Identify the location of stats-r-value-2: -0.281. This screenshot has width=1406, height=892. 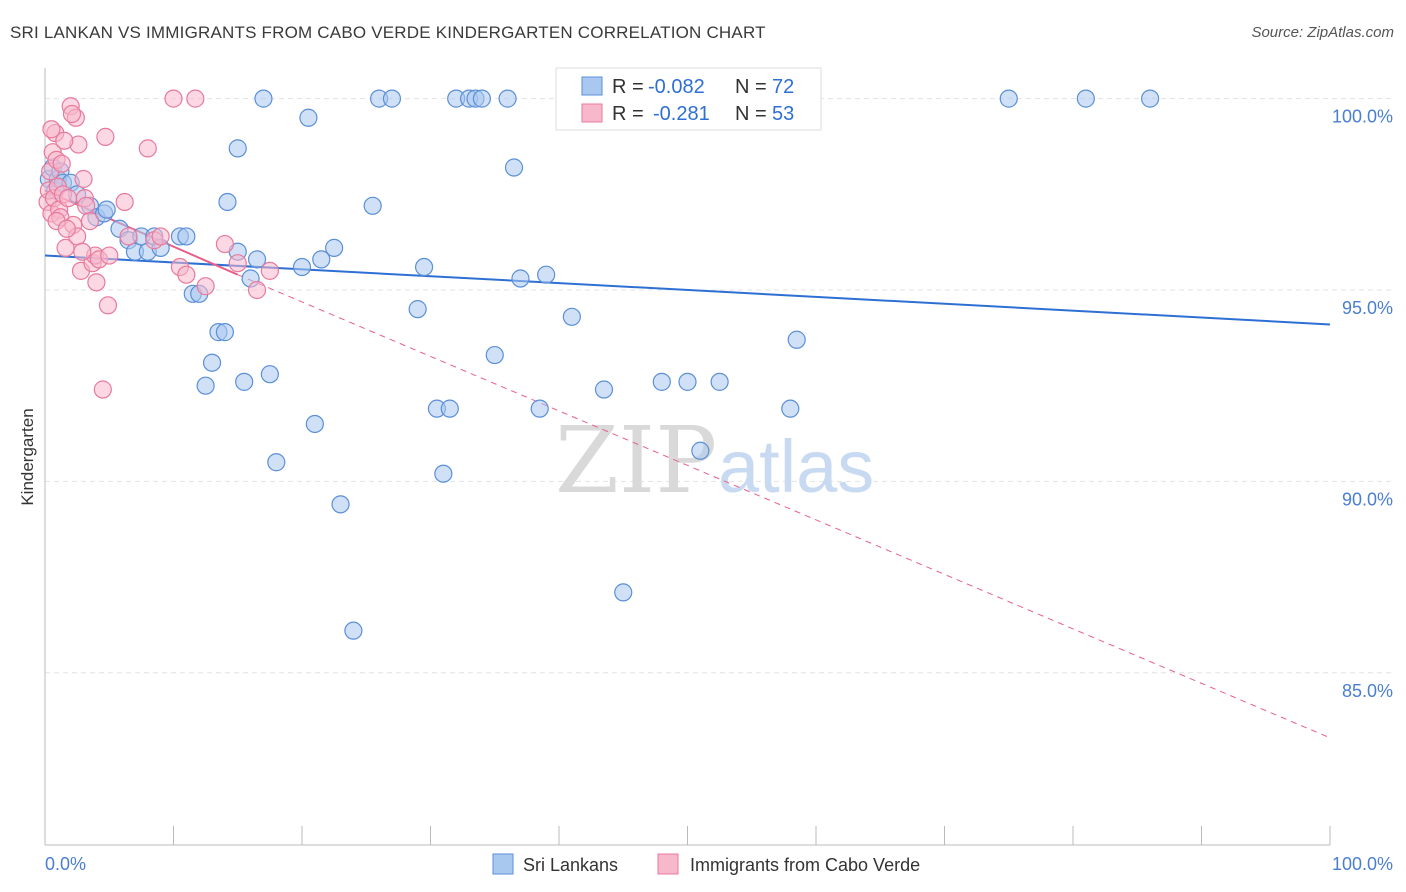
(681, 114).